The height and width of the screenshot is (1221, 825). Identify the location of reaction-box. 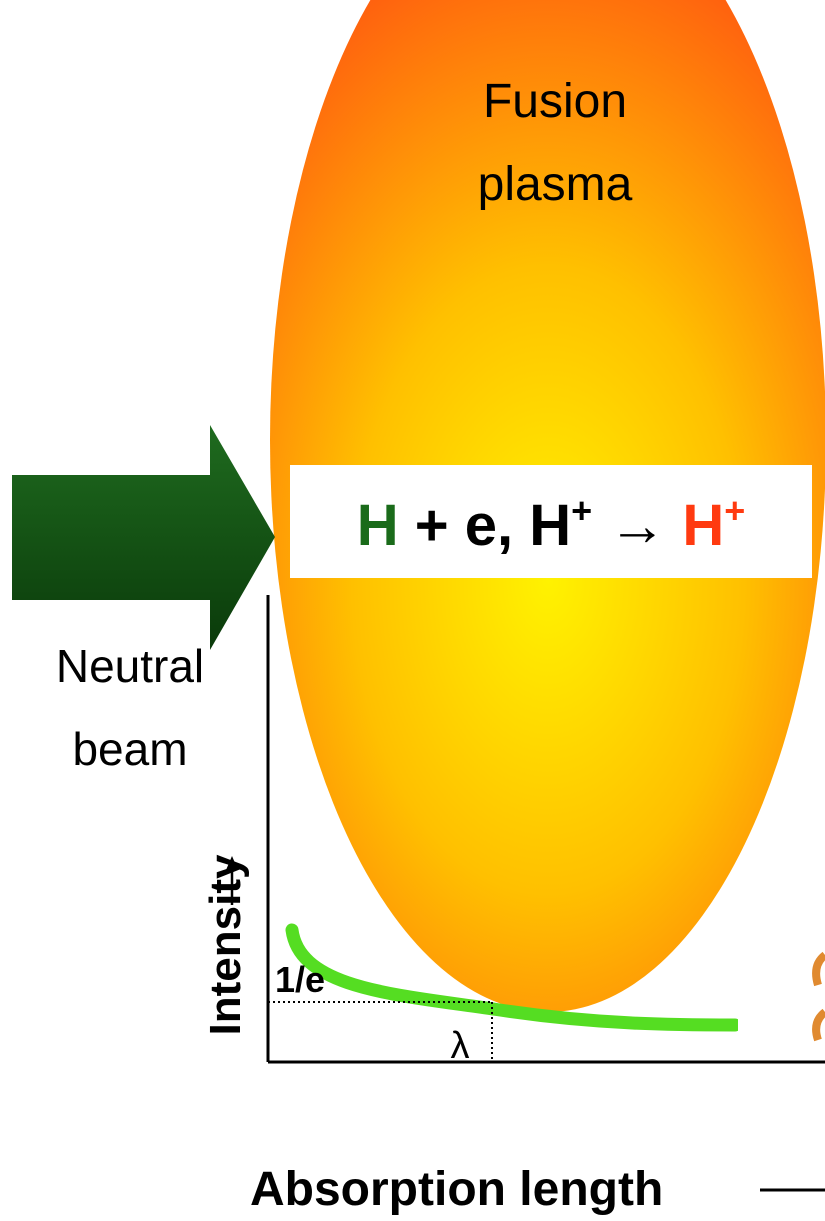
(551, 521).